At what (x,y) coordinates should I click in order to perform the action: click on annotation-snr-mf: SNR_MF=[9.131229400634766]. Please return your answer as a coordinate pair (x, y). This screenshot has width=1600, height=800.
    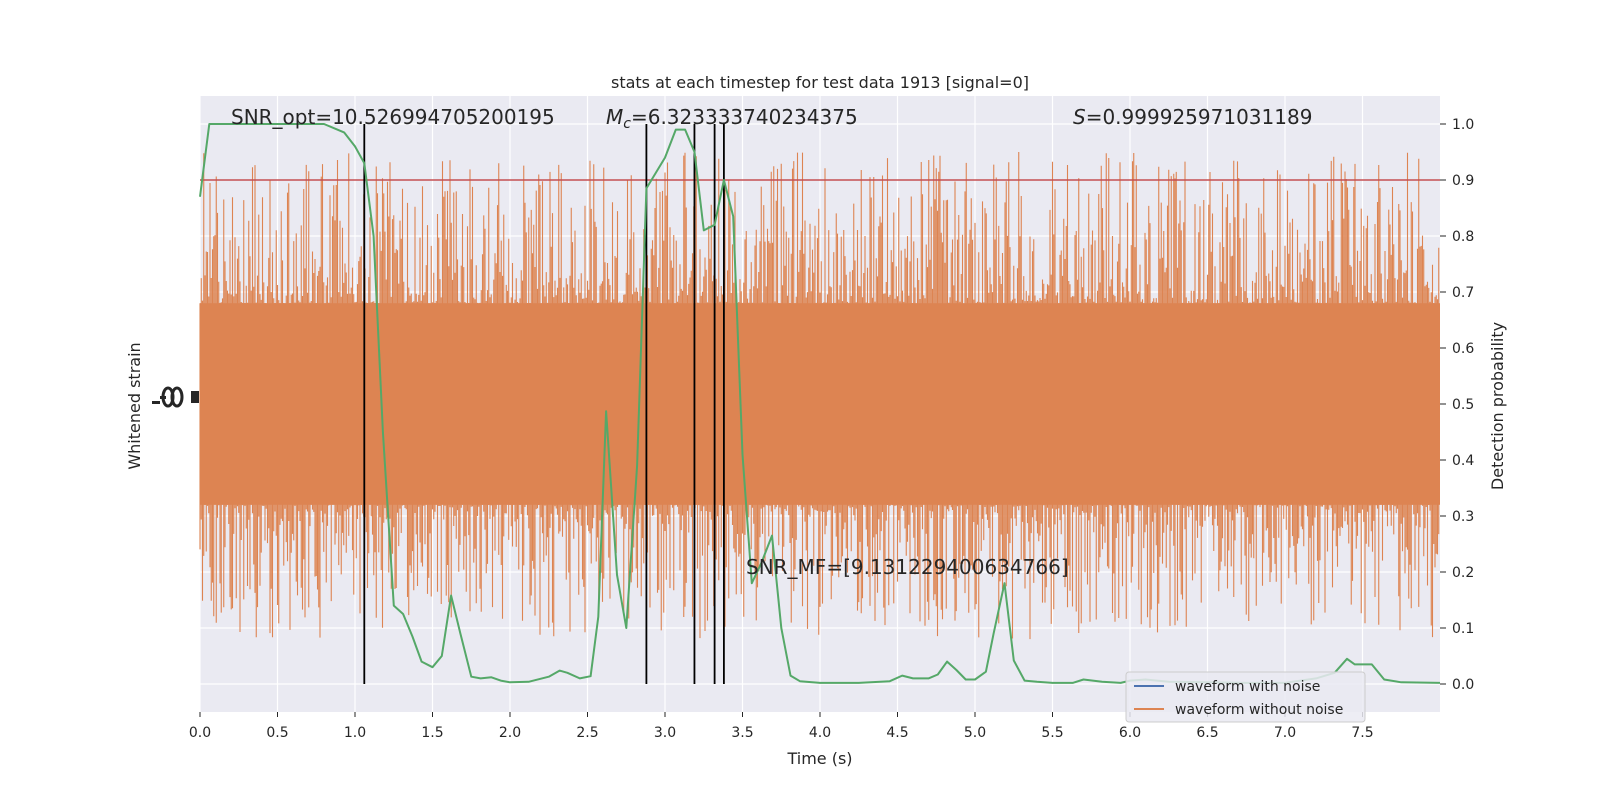
    Looking at the image, I should click on (907, 567).